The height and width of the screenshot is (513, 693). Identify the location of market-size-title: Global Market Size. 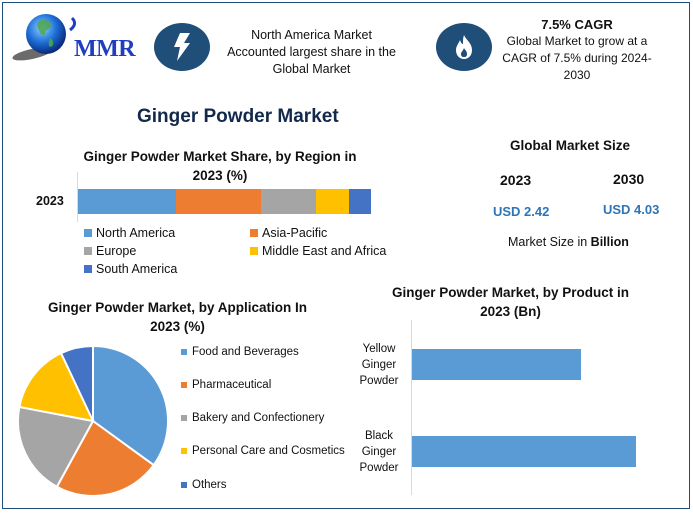
(570, 145).